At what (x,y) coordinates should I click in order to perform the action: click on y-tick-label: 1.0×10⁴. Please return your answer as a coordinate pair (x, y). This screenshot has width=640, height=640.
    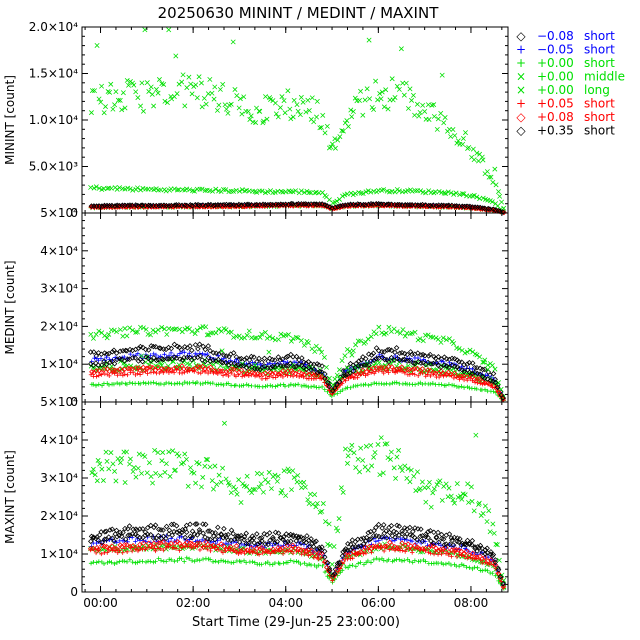
    Looking at the image, I should click on (53, 120).